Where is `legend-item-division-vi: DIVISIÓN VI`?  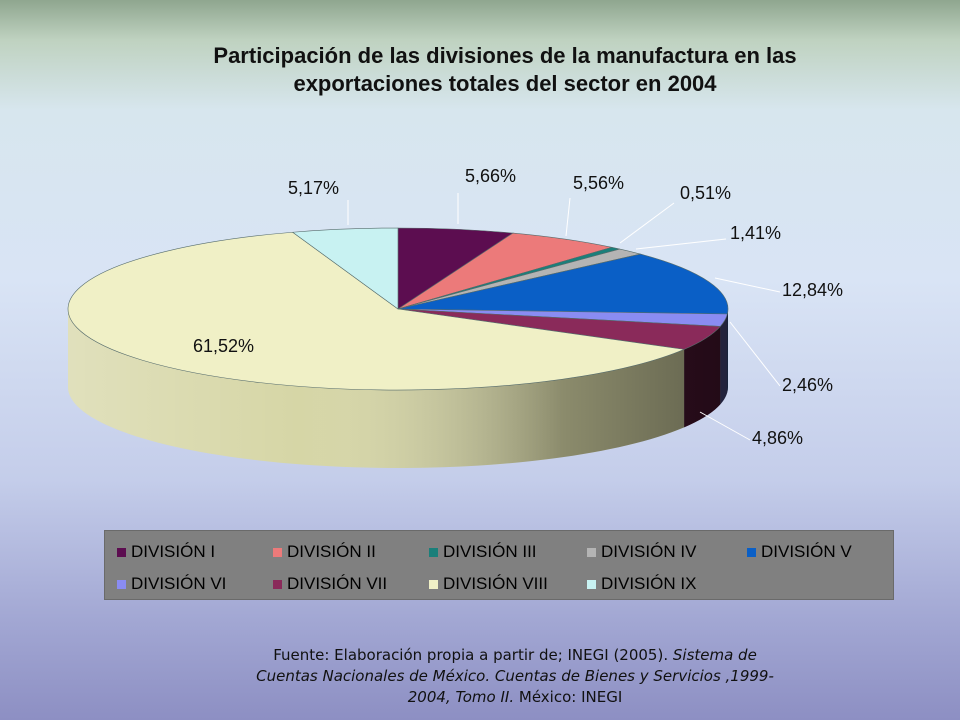 legend-item-division-vi: DIVISIÓN VI is located at coordinates (171, 584).